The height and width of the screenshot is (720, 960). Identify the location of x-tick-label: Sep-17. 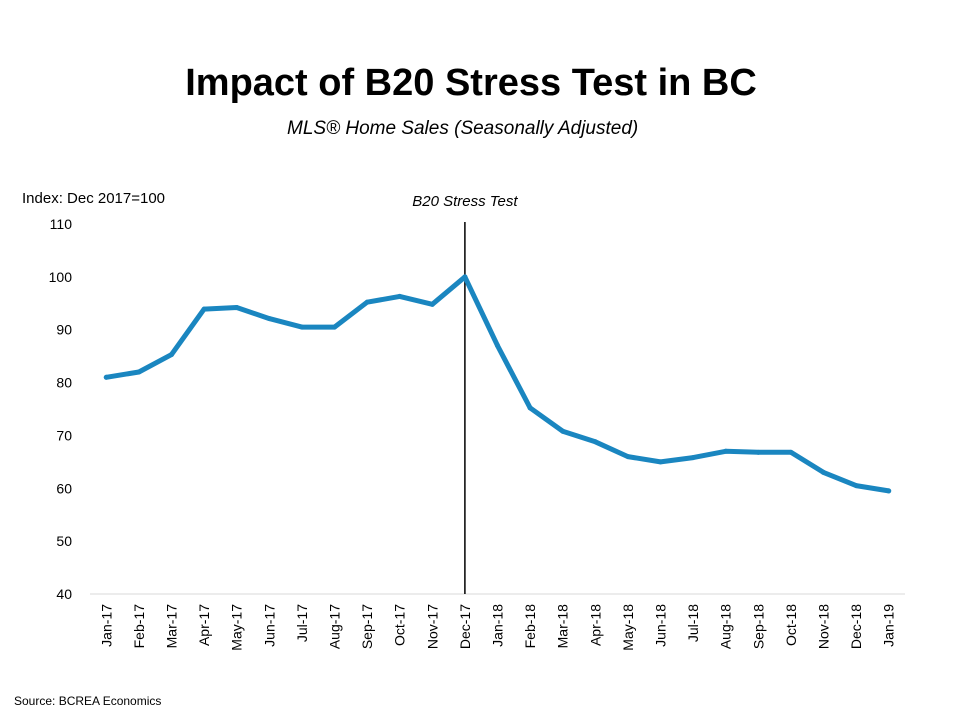
(367, 626).